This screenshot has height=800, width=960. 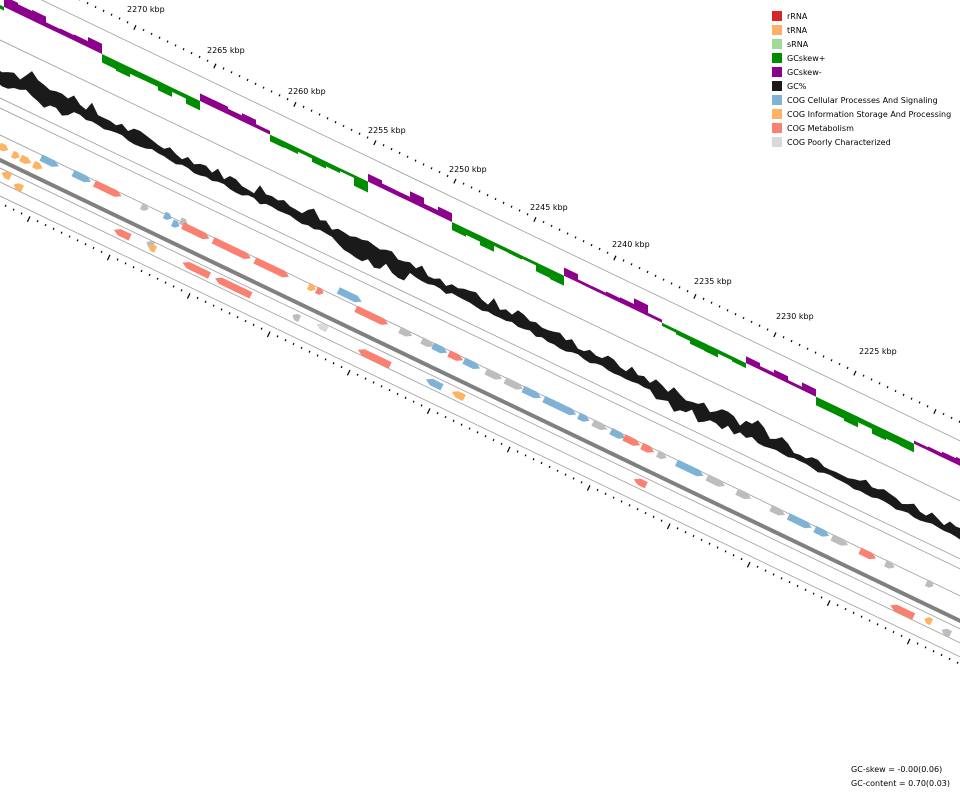 I want to click on reverse-gene-cog_metabolism, so click(x=196, y=270).